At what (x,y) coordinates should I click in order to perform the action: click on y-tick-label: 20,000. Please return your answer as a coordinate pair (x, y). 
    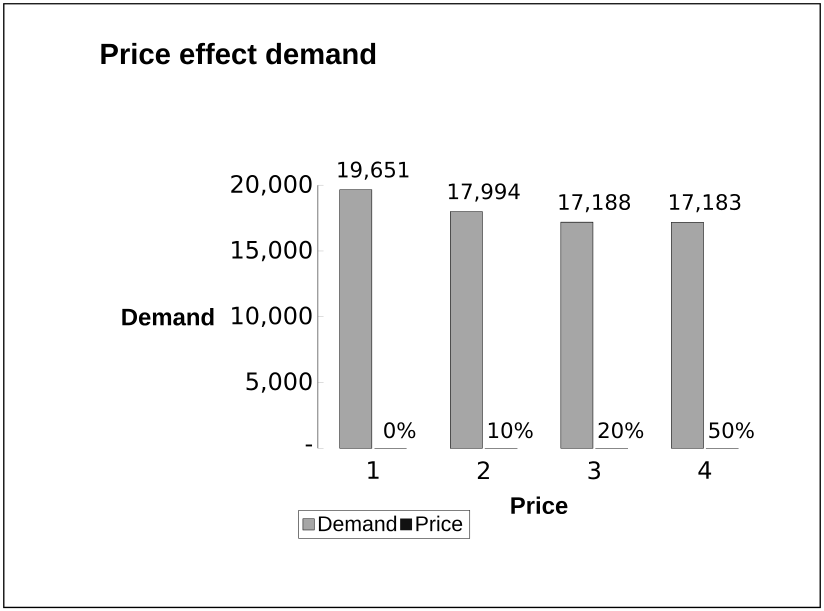
    Looking at the image, I should click on (271, 185).